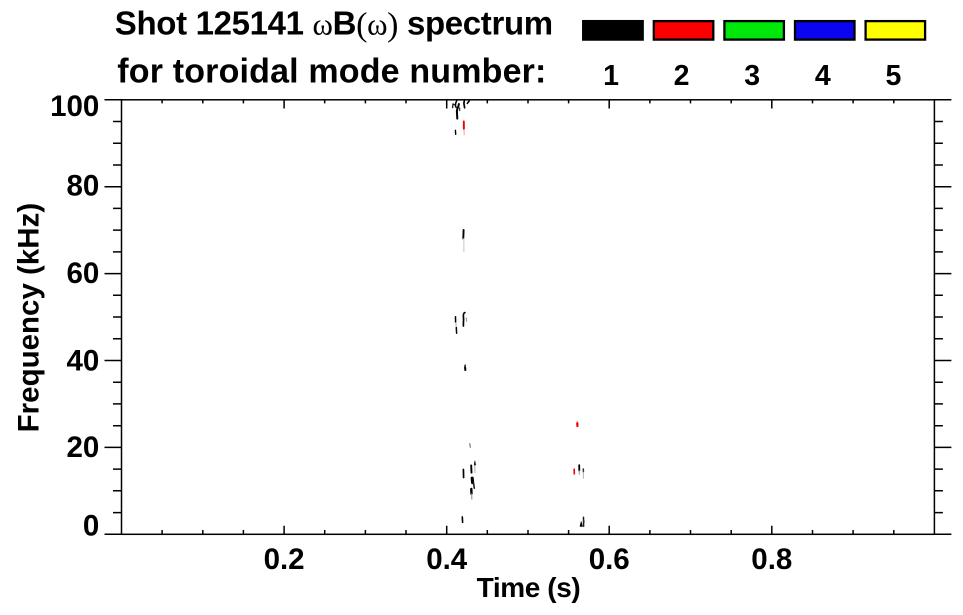 Image resolution: width=963 pixels, height=615 pixels. What do you see at coordinates (771, 559) in the screenshot?
I see `svg-text: 0.8` at bounding box center [771, 559].